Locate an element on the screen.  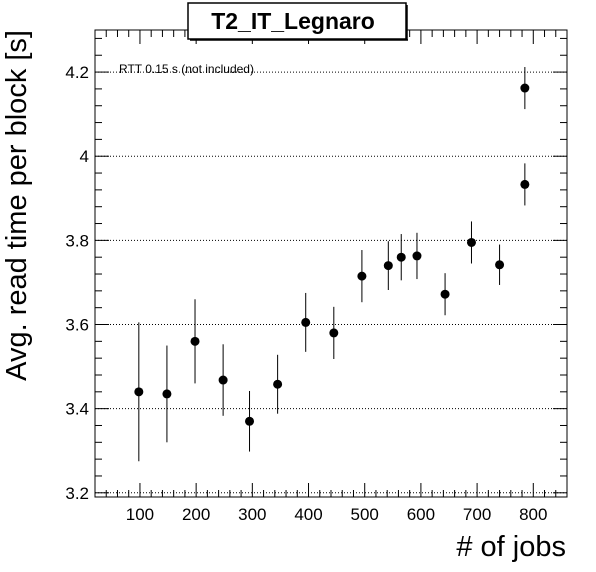
x-tick-label: 800 is located at coordinates (533, 514).